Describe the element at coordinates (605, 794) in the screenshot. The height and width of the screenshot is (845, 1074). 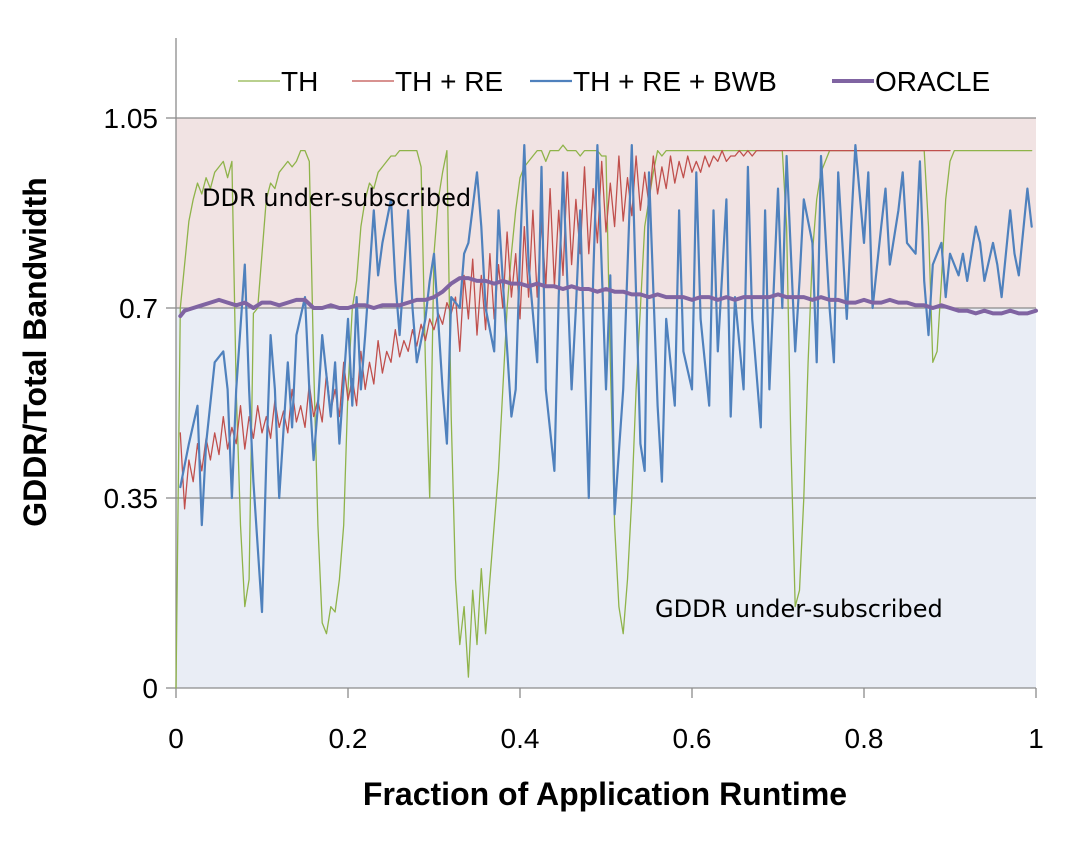
I see `x-axis-title: Fraction of Application Runtime` at that location.